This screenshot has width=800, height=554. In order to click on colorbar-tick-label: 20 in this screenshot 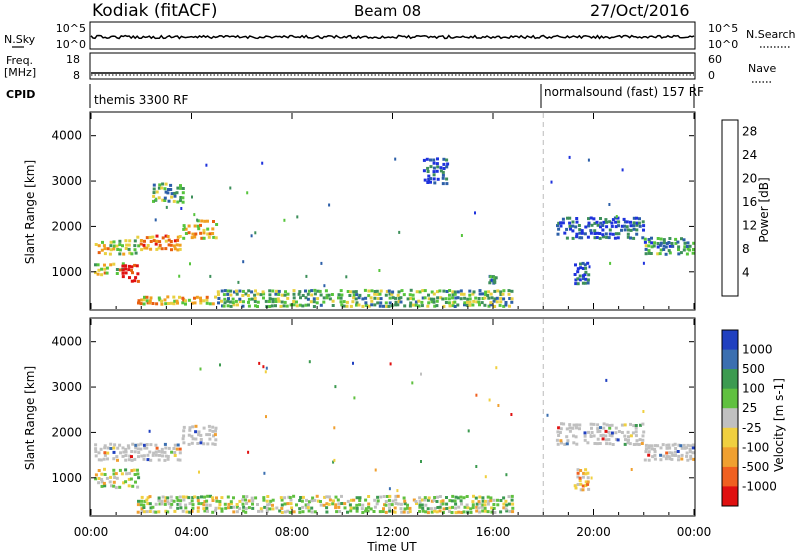, I will do `click(749, 179)`.